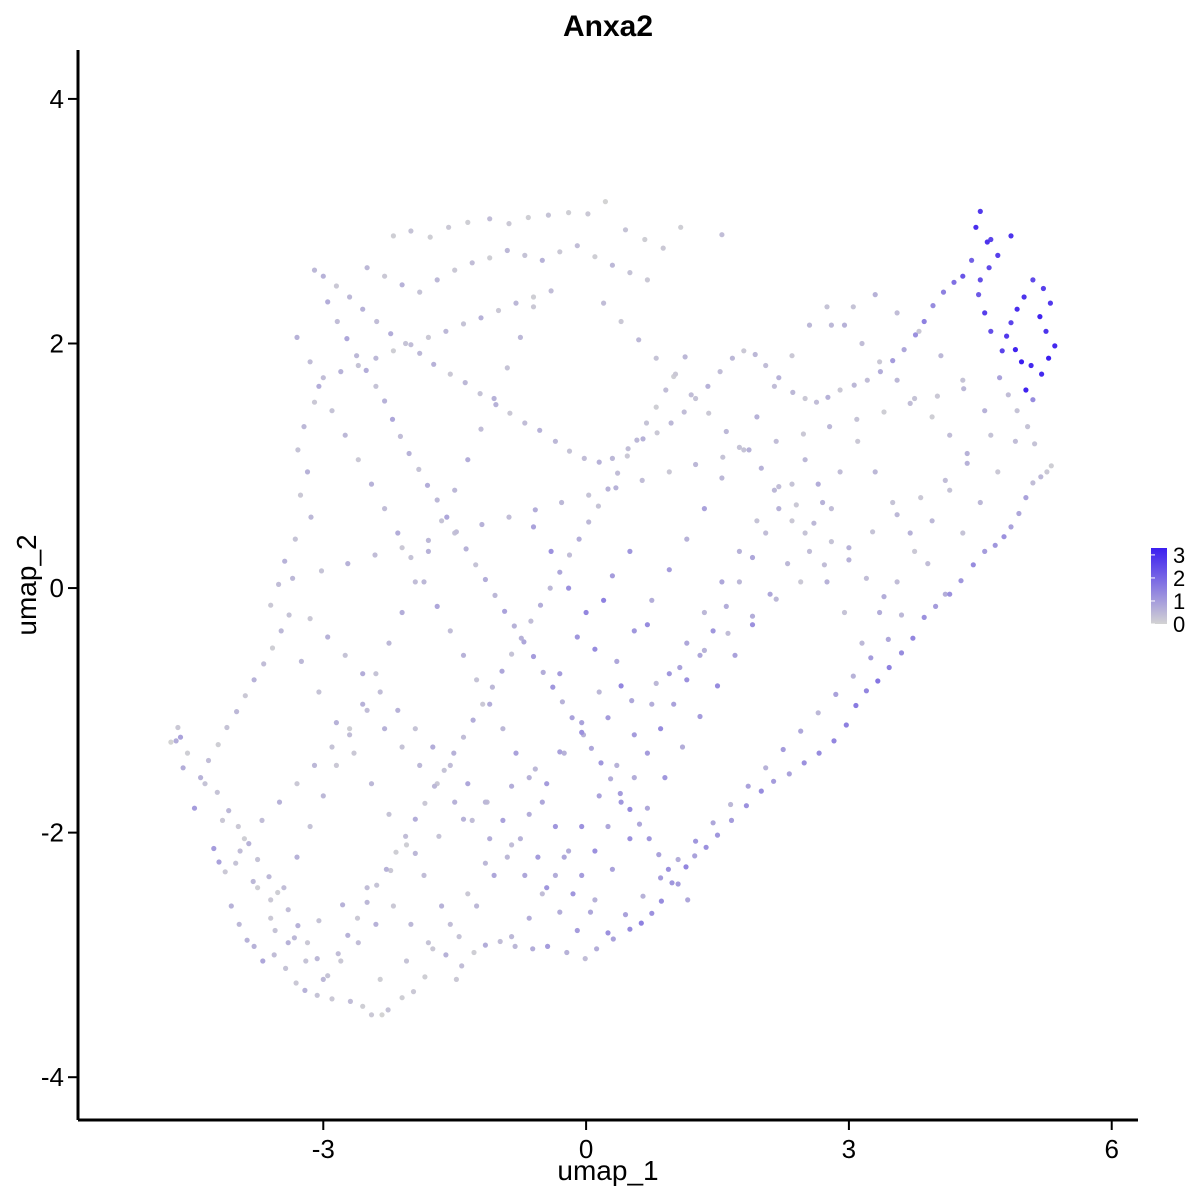 This screenshot has width=1200, height=1200. What do you see at coordinates (323, 1149) in the screenshot?
I see `x-tick-label: -3` at bounding box center [323, 1149].